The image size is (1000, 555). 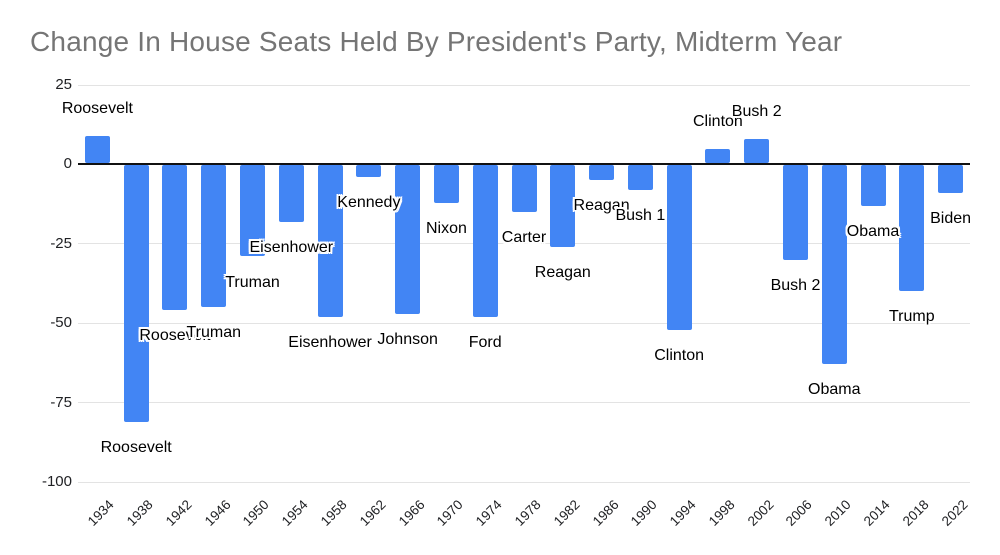 I want to click on x-tick-label-1938: 1938, so click(x=139, y=513).